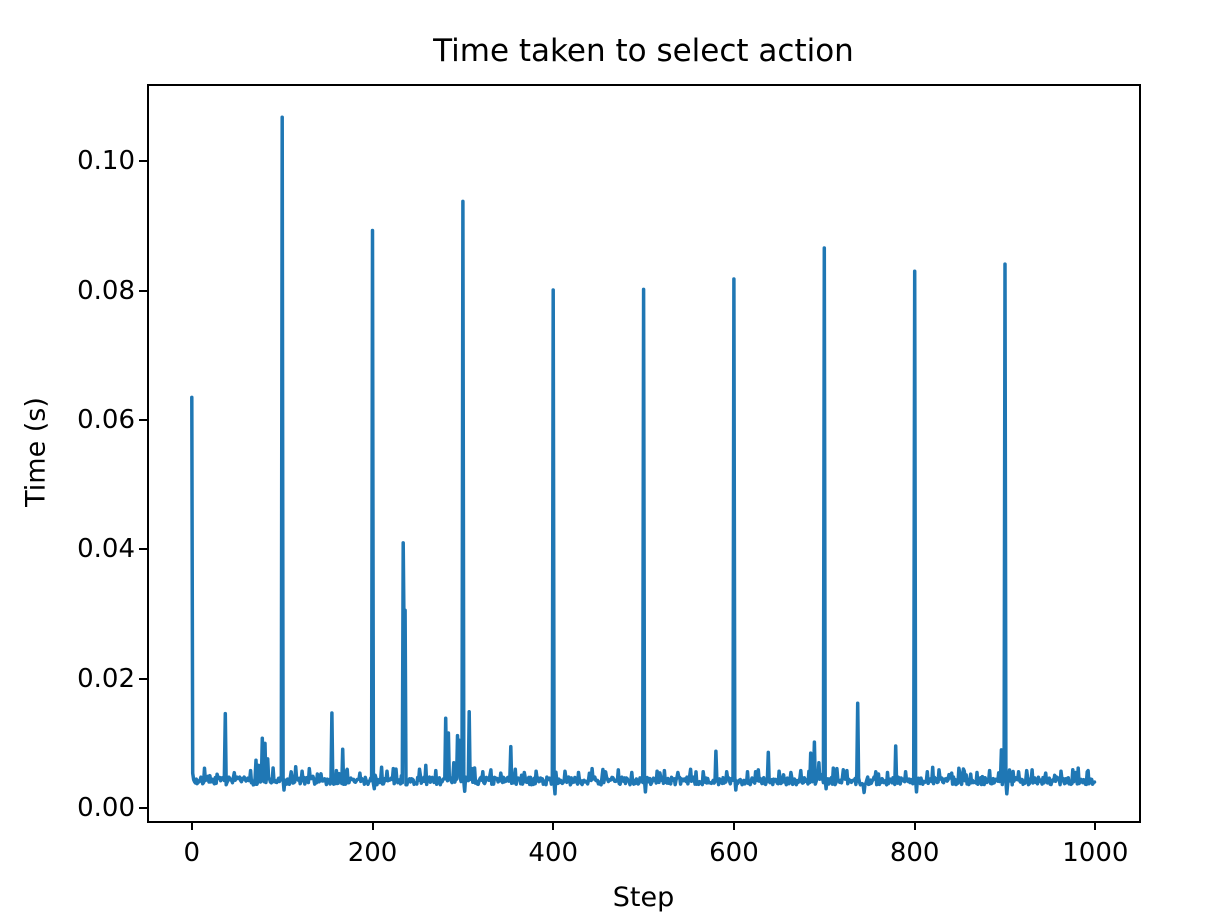 This screenshot has width=1230, height=924. What do you see at coordinates (106, 420) in the screenshot?
I see `y-tick-label: 0.06` at bounding box center [106, 420].